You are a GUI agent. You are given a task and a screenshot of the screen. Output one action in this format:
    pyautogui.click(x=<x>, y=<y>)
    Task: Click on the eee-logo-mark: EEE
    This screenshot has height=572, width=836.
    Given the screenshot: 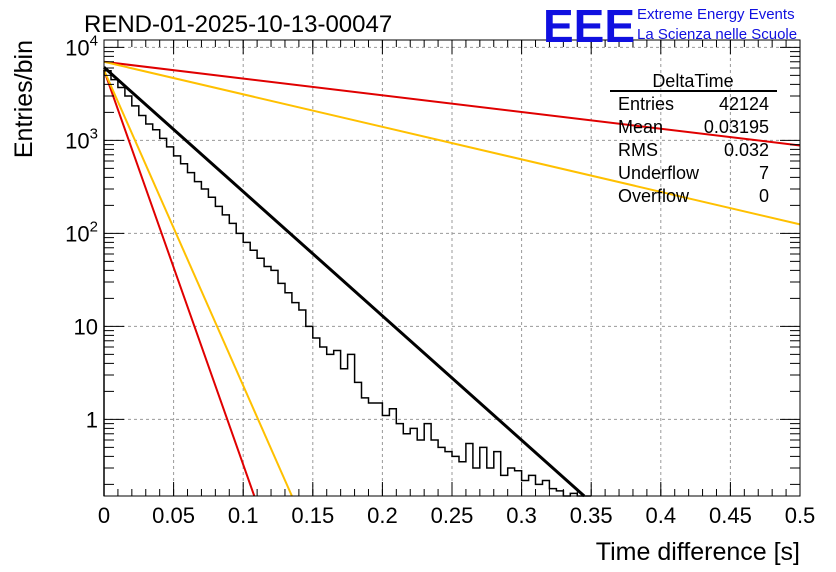 What is the action you would take?
    pyautogui.click(x=589, y=26)
    